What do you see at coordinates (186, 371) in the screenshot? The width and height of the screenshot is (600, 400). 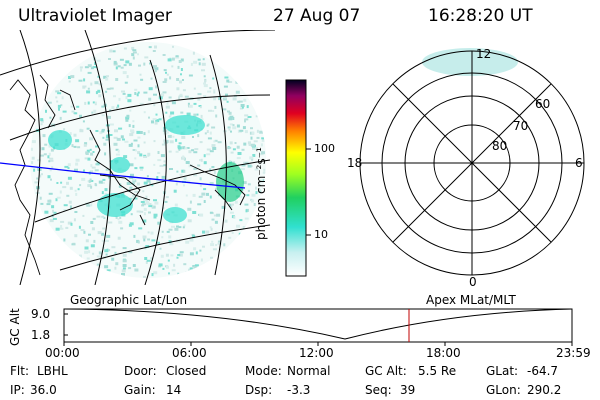 I see `status-door-value: Closed` at bounding box center [186, 371].